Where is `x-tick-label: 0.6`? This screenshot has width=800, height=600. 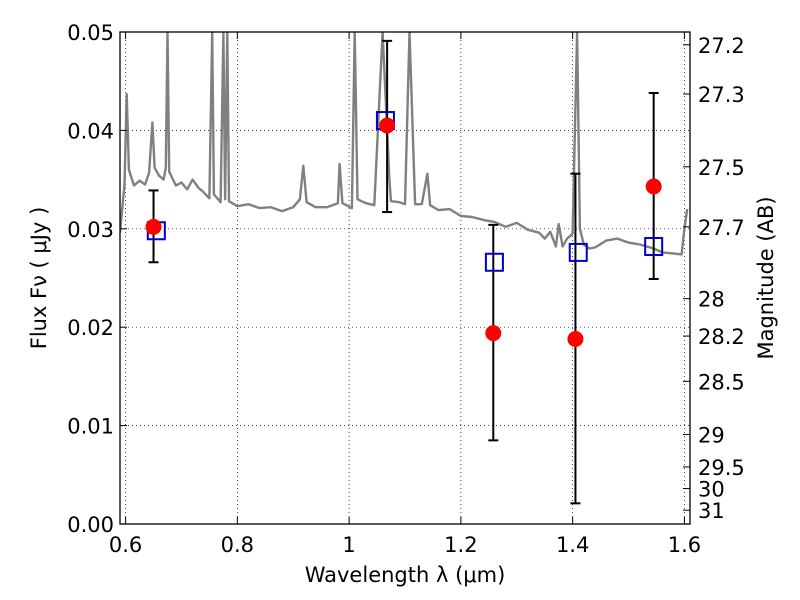
x-tick-label: 0.6 is located at coordinates (125, 545).